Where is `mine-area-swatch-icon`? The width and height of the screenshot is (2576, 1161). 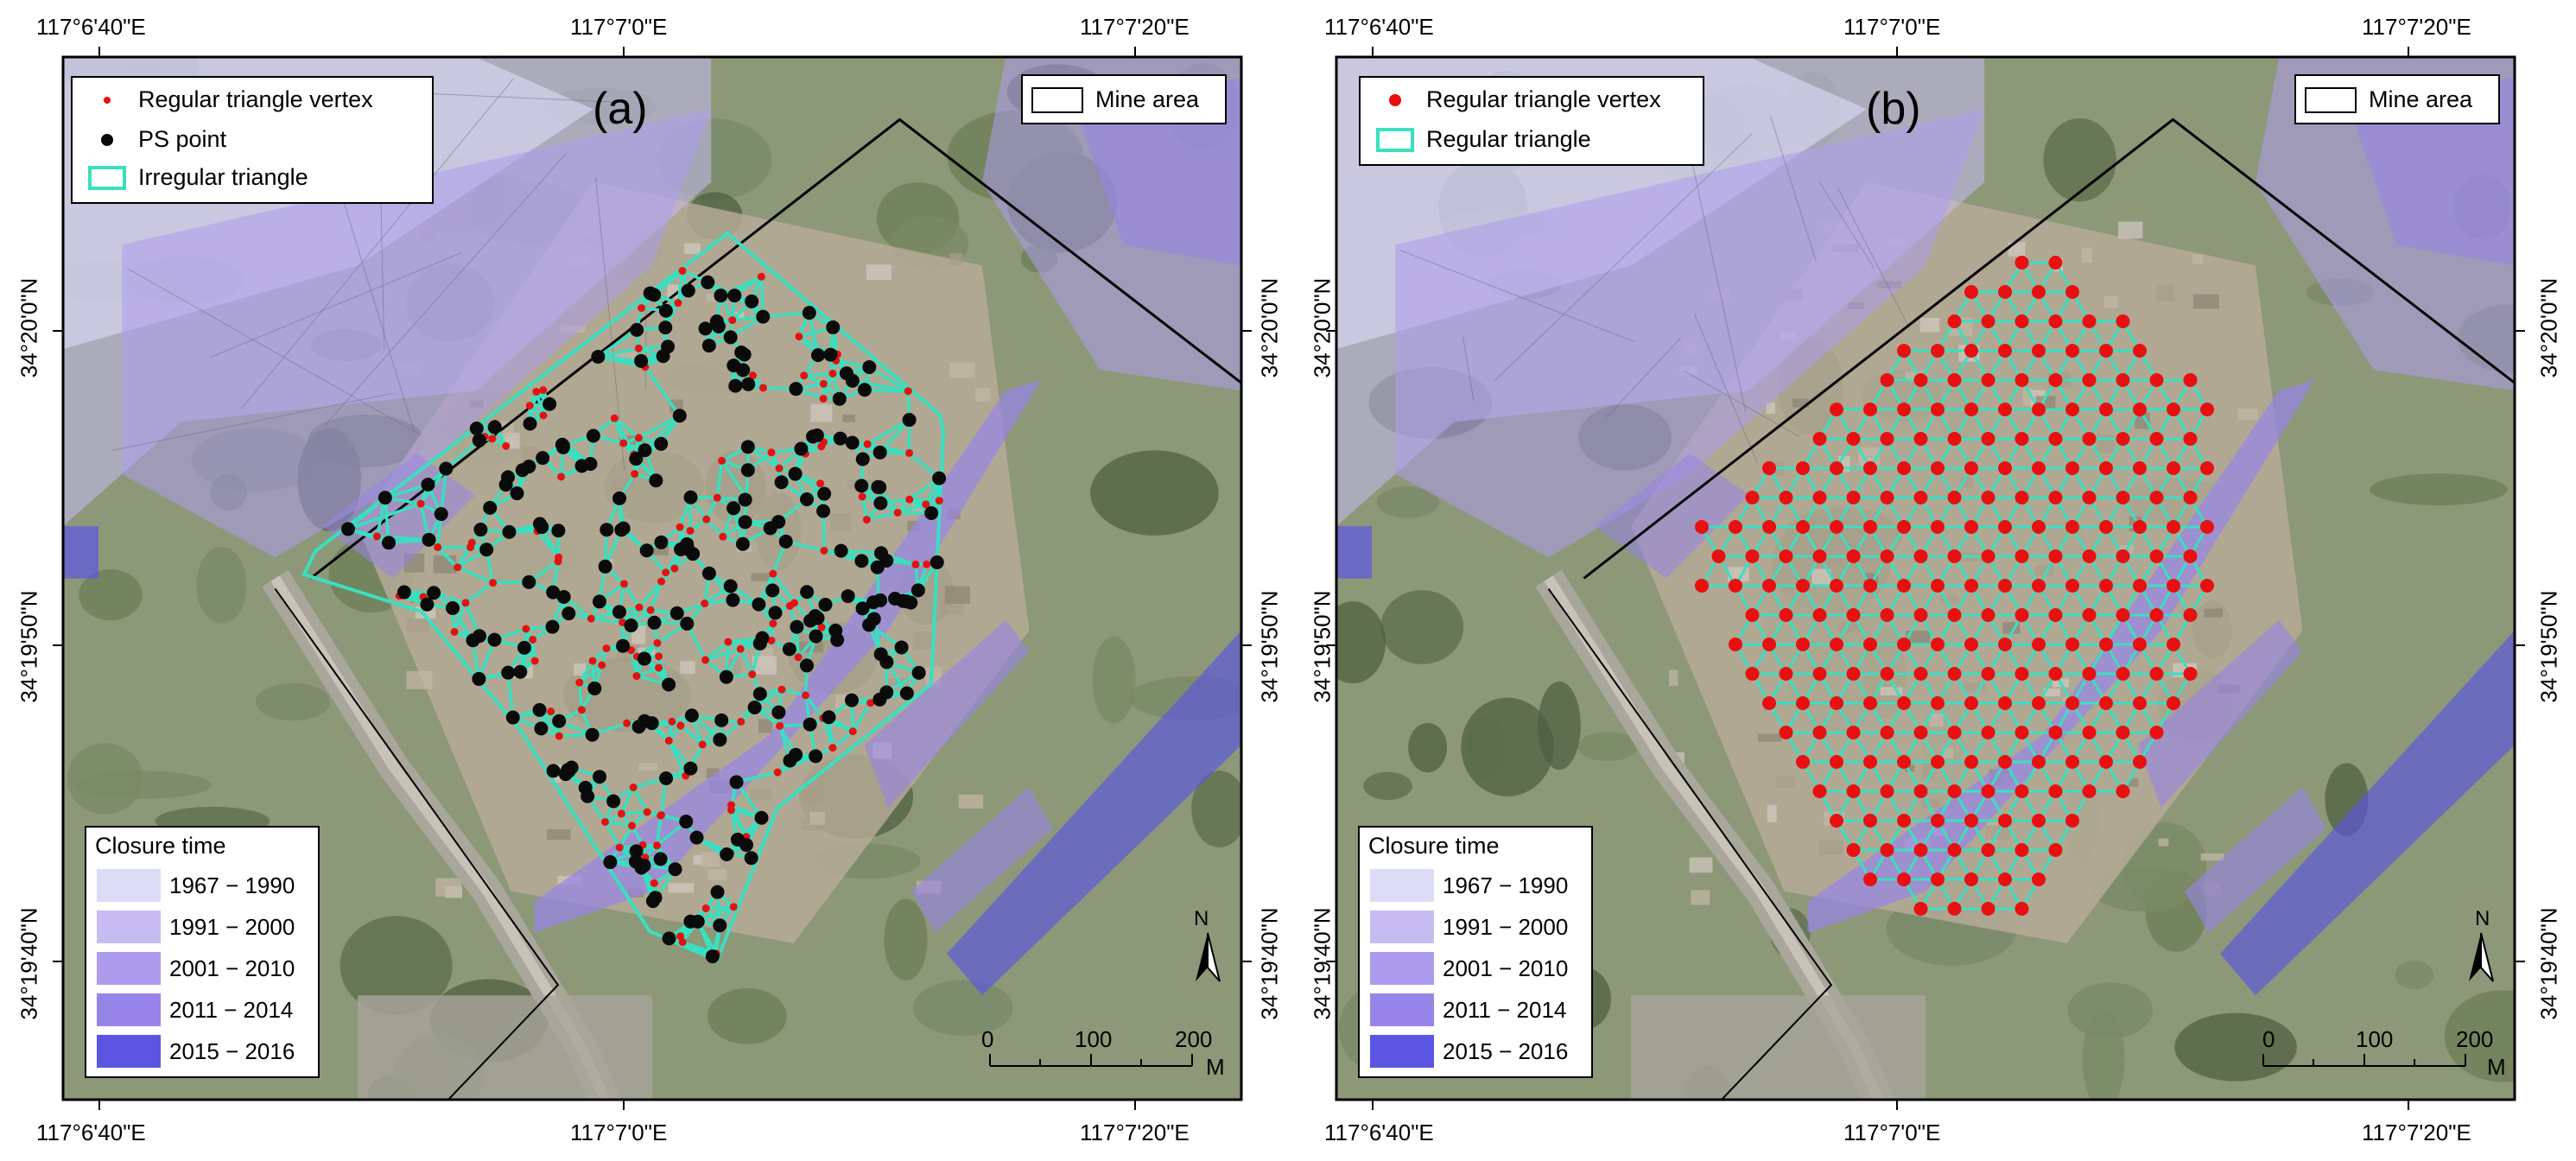 mine-area-swatch-icon is located at coordinates (2331, 99).